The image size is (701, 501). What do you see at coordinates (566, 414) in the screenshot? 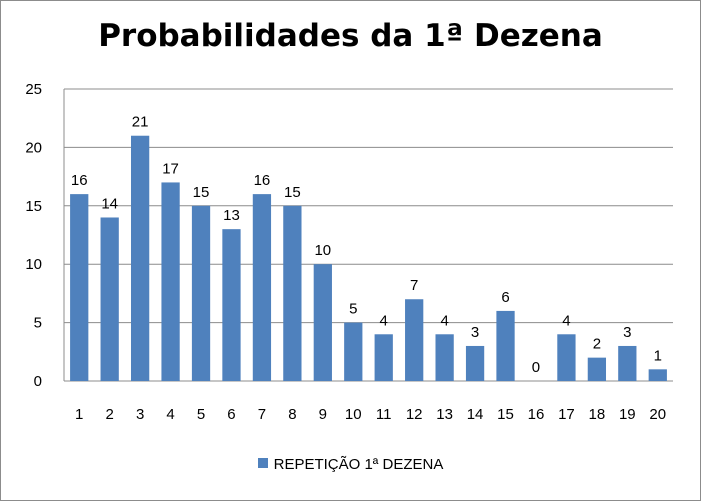
I see `x-tick-label: 17` at bounding box center [566, 414].